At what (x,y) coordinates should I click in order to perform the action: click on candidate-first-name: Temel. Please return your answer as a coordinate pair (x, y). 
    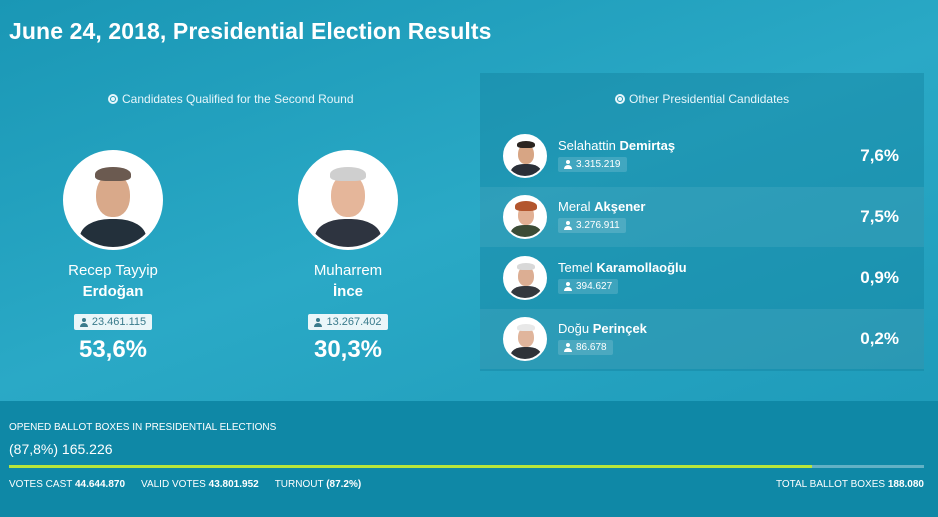
    Looking at the image, I should click on (575, 267).